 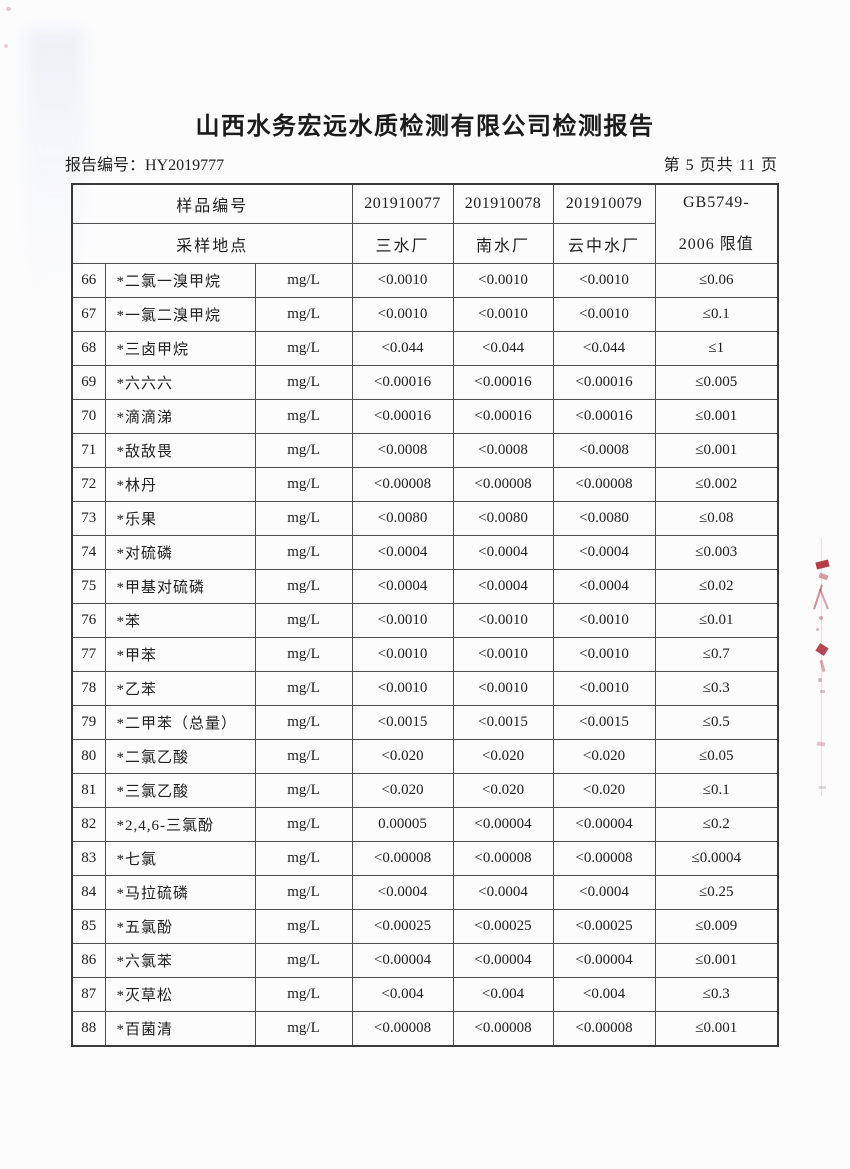 I want to click on limit-column-header: GB5749- 2006 限值, so click(x=716, y=223).